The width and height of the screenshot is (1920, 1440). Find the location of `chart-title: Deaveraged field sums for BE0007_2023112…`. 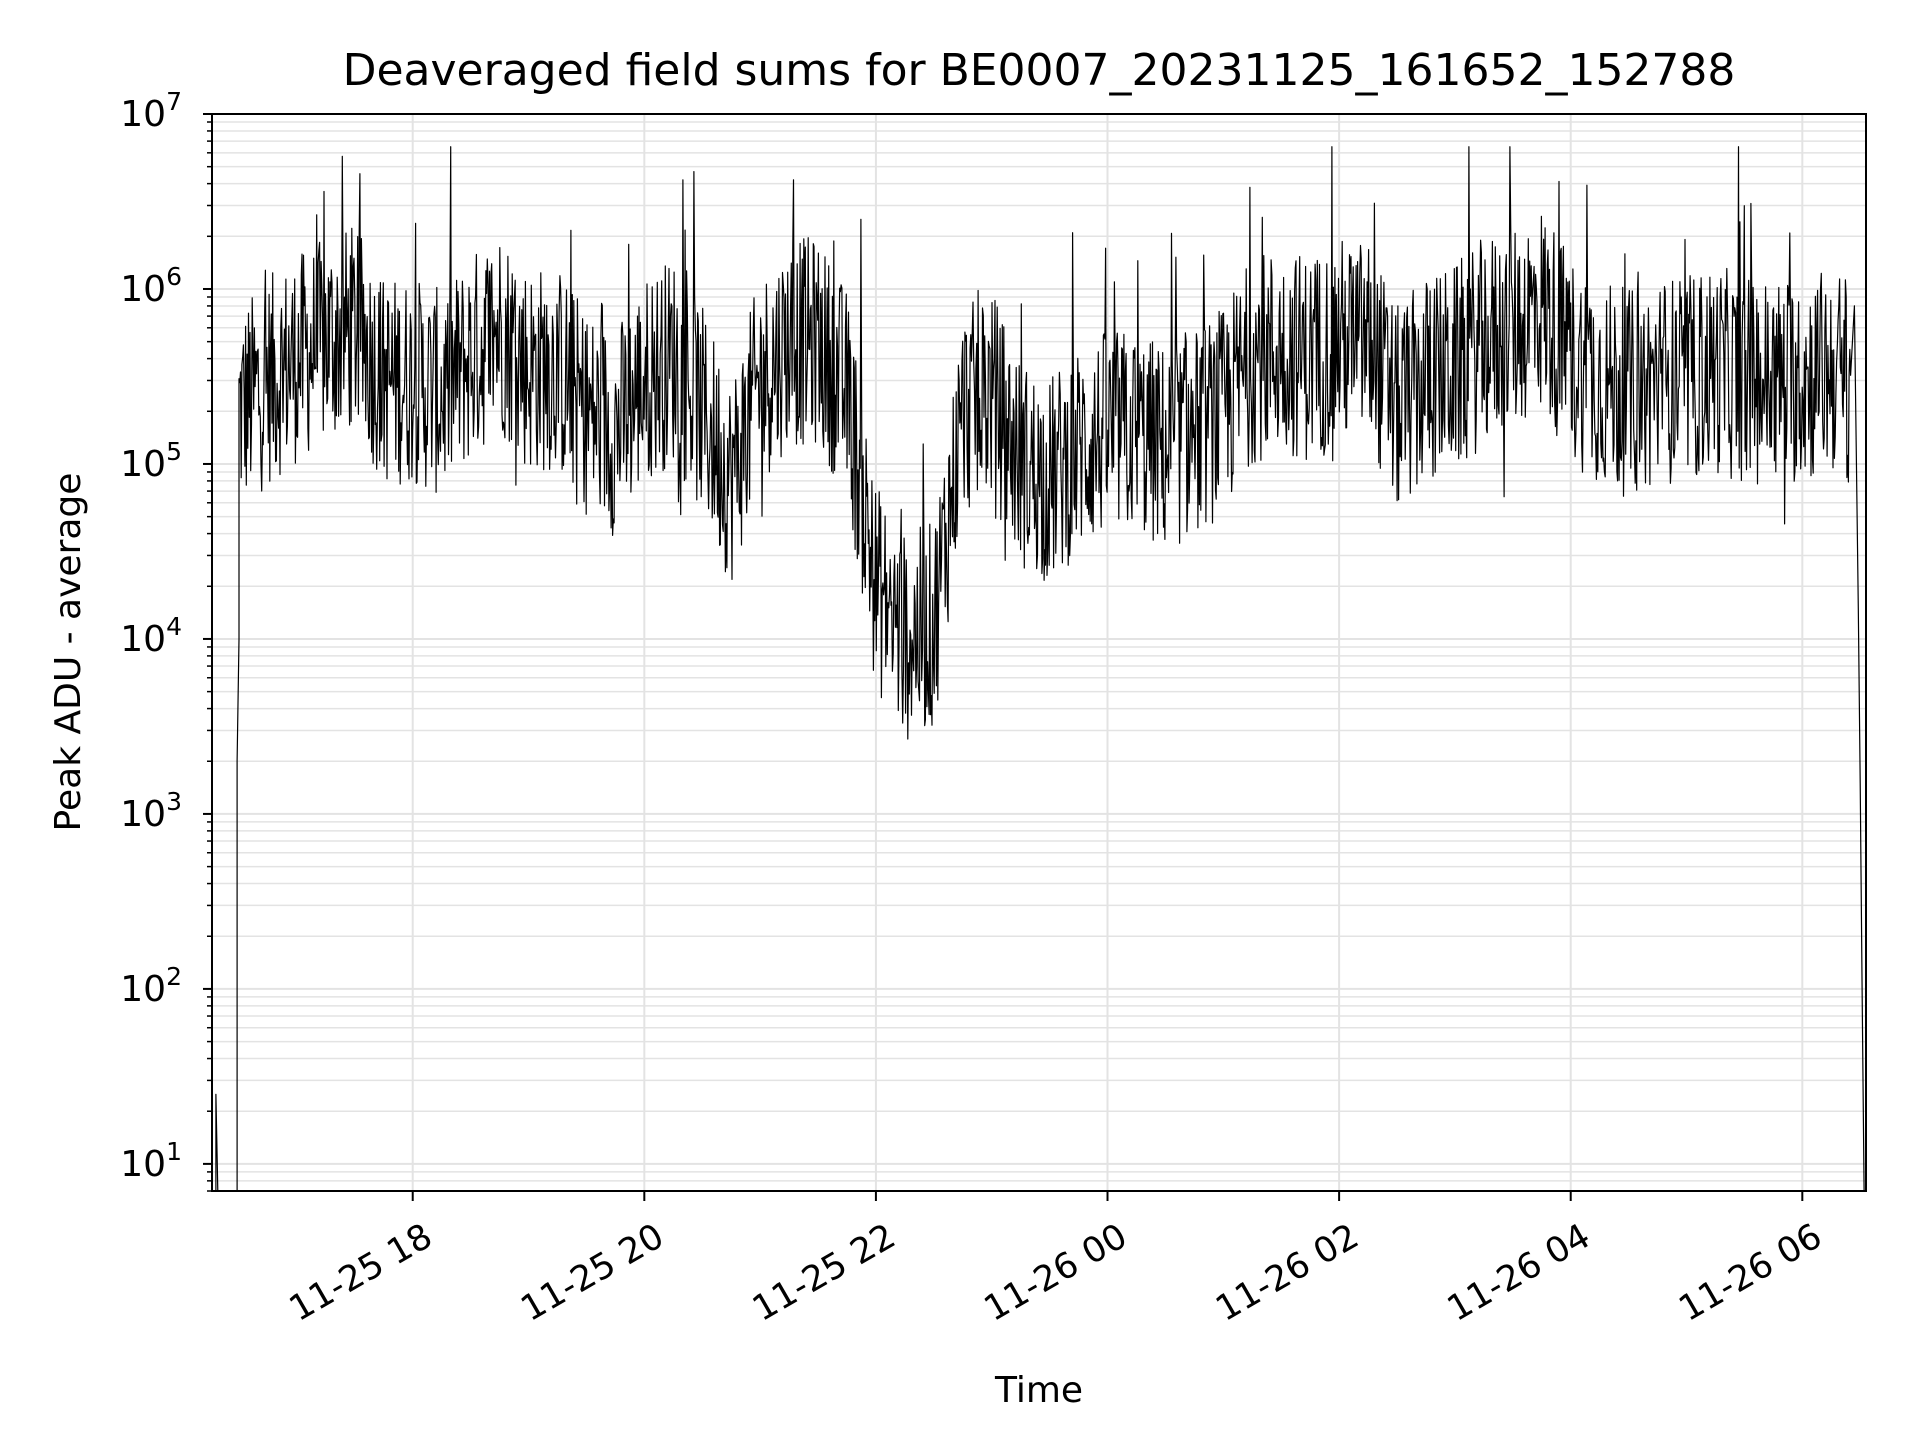

chart-title: Deaveraged field sums for BE0007_2023112… is located at coordinates (1039, 70).